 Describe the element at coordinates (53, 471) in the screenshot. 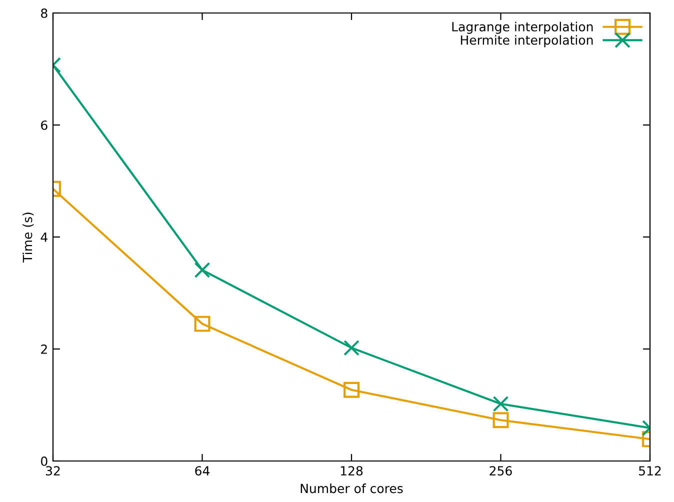

I see `x-tick-label: 32` at that location.